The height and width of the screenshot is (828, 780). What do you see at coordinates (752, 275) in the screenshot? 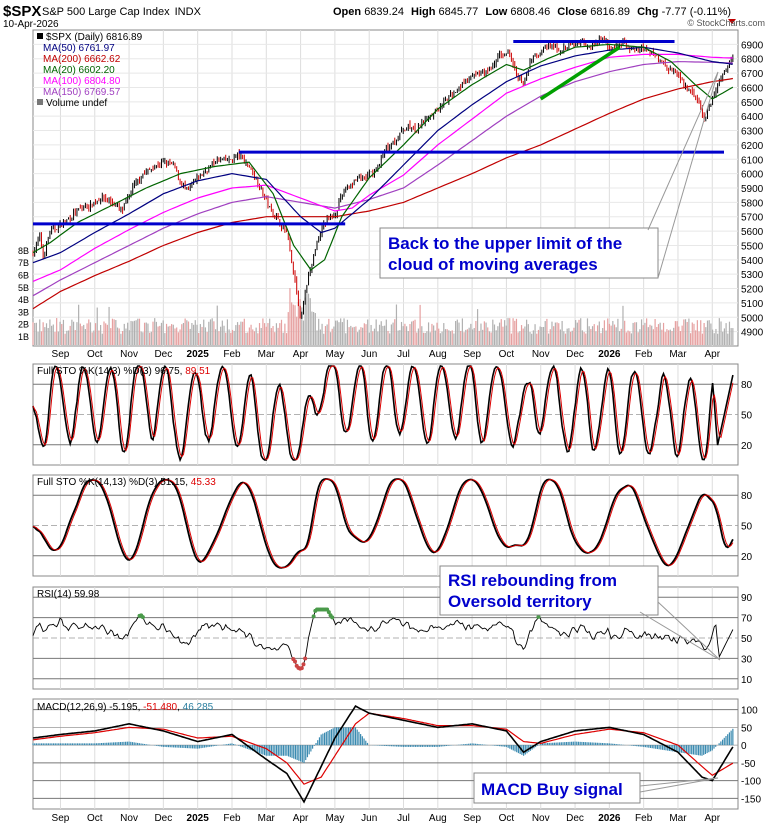
I see `price-ytick-4: 5300` at bounding box center [752, 275].